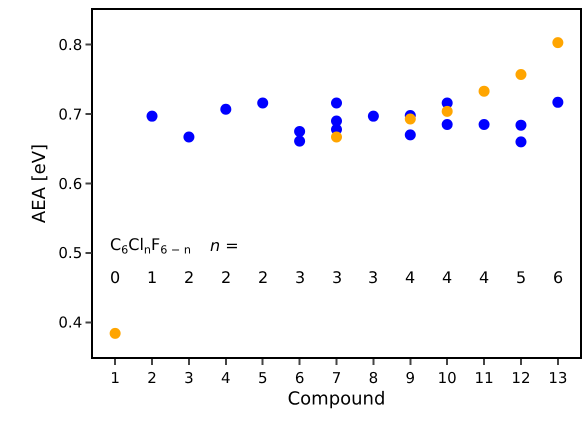 The height and width of the screenshot is (424, 582). What do you see at coordinates (224, 245) in the screenshot?
I see `annotation: n =` at bounding box center [224, 245].